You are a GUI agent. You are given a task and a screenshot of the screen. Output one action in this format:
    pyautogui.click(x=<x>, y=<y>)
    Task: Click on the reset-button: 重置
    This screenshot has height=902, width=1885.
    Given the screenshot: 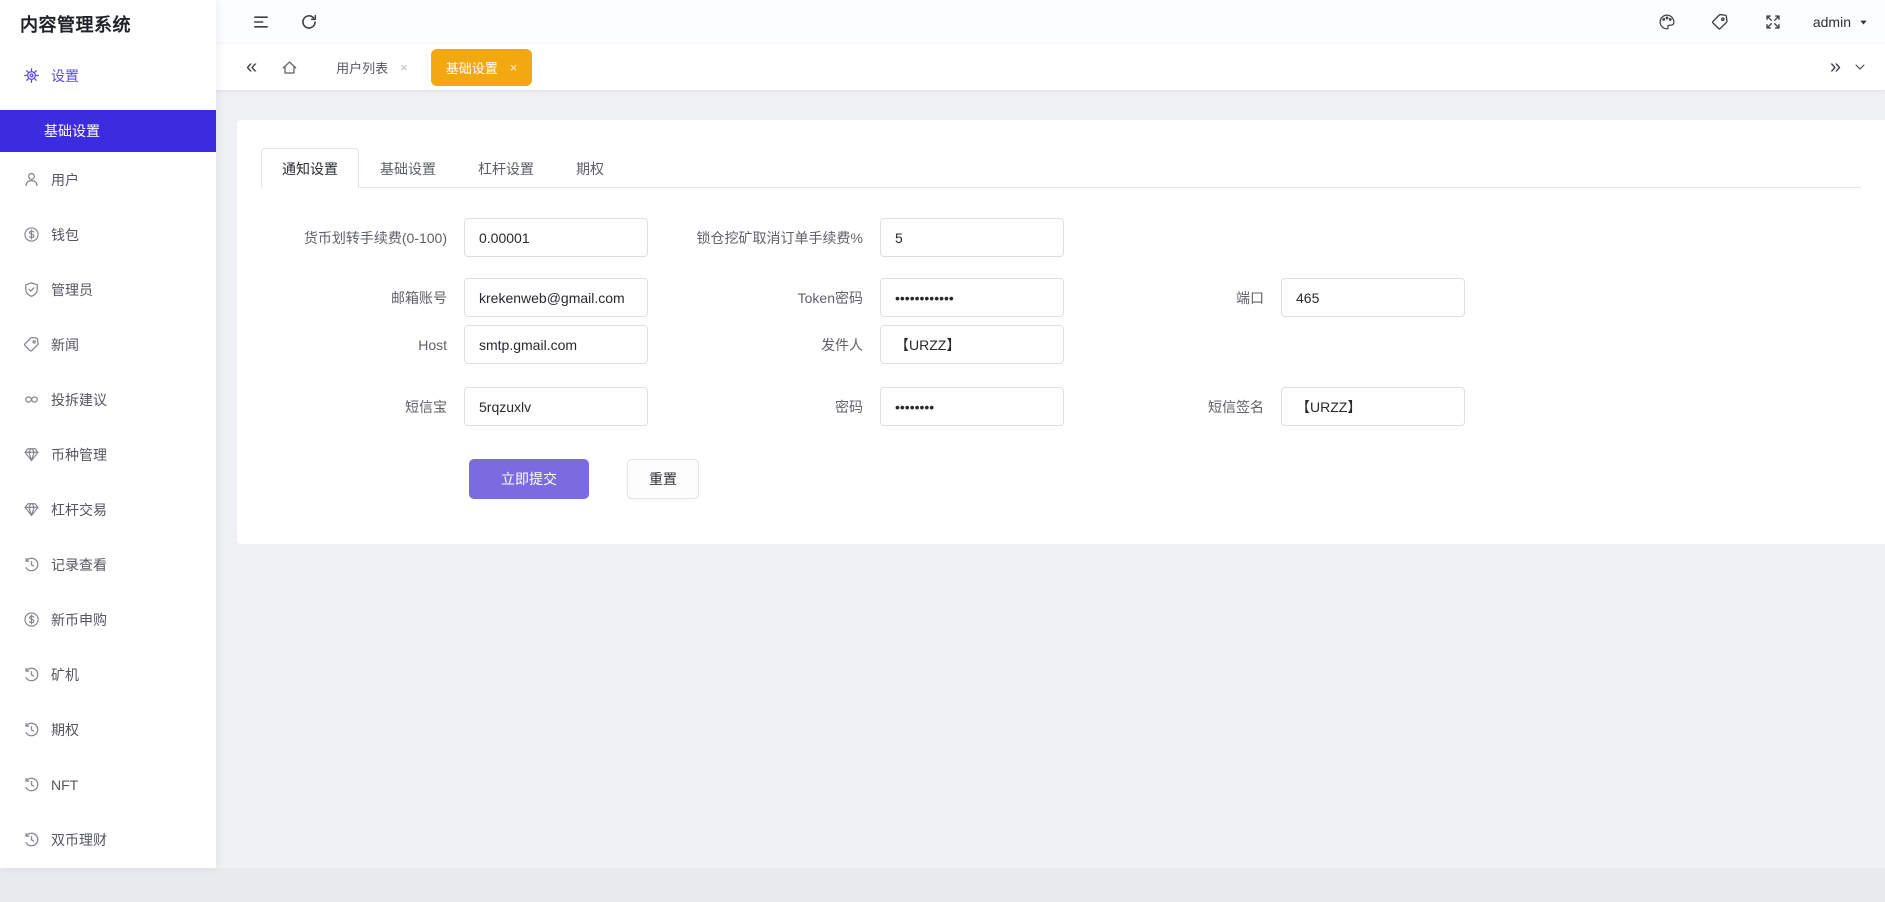 What is the action you would take?
    pyautogui.click(x=663, y=479)
    